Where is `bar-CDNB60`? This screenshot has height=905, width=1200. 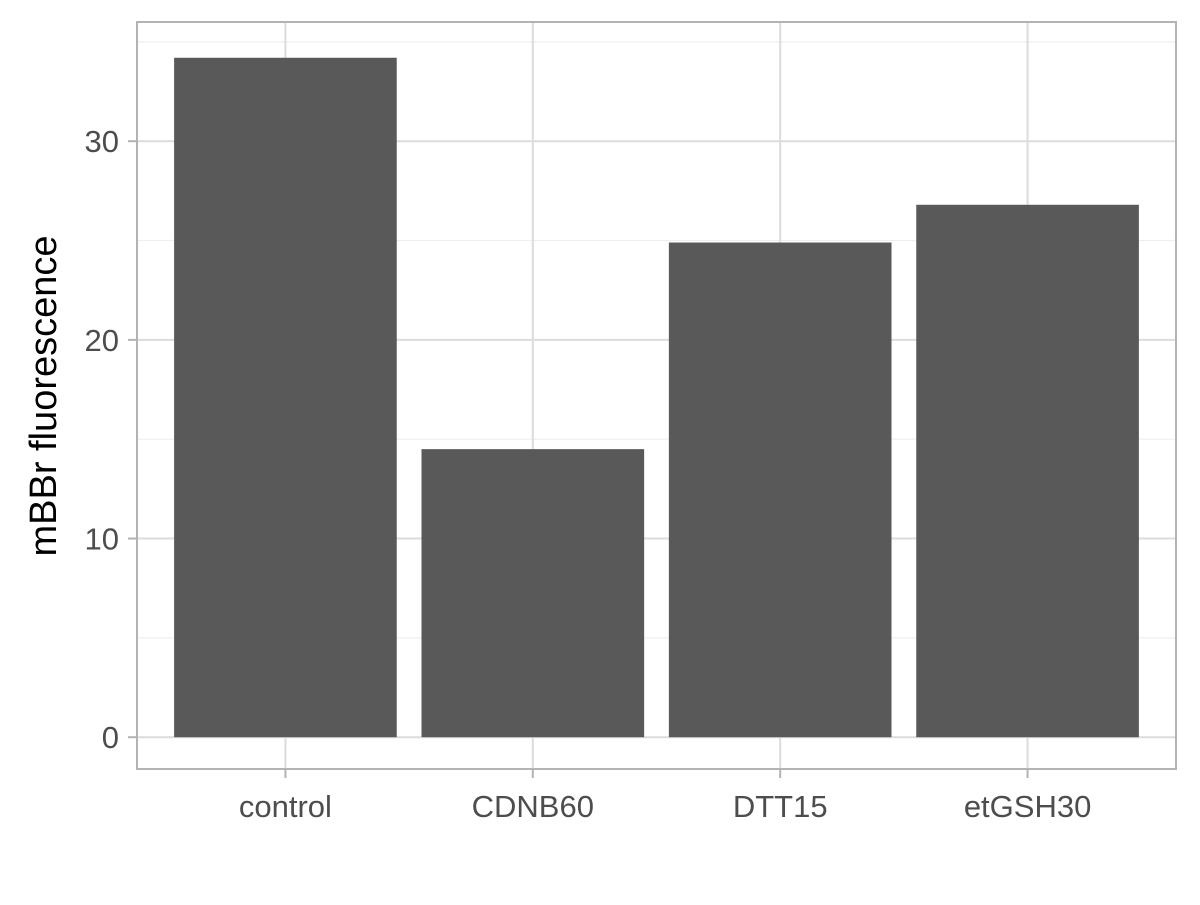 bar-CDNB60 is located at coordinates (533, 593).